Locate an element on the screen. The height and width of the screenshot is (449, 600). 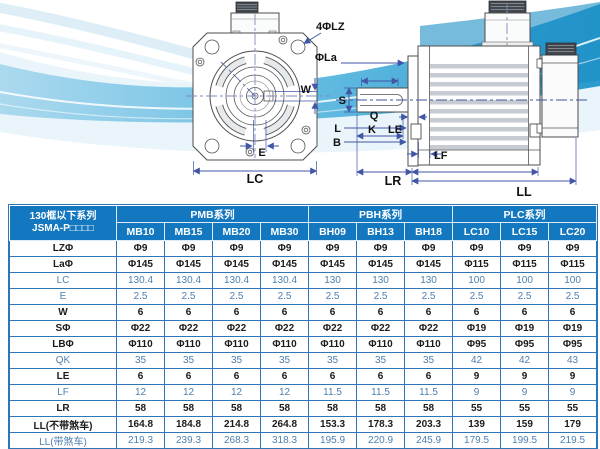
dim-label-l: L is located at coordinates (337, 129).